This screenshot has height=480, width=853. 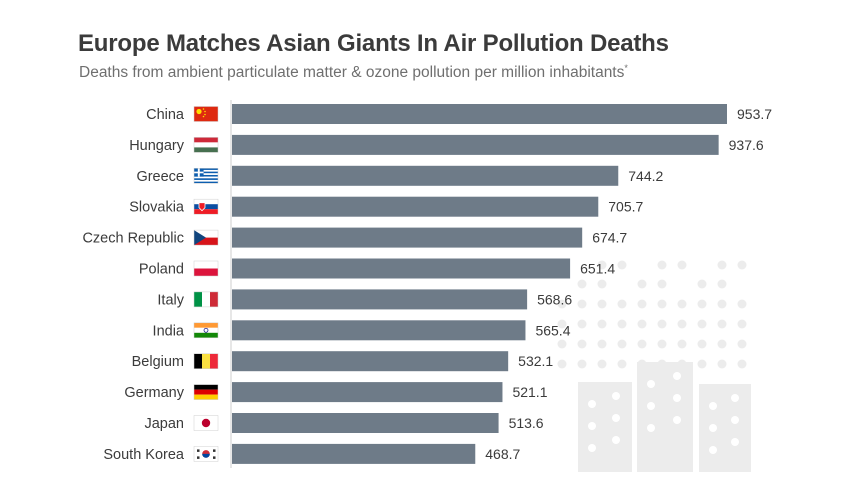 I want to click on value-label: 705.7, so click(x=625, y=207).